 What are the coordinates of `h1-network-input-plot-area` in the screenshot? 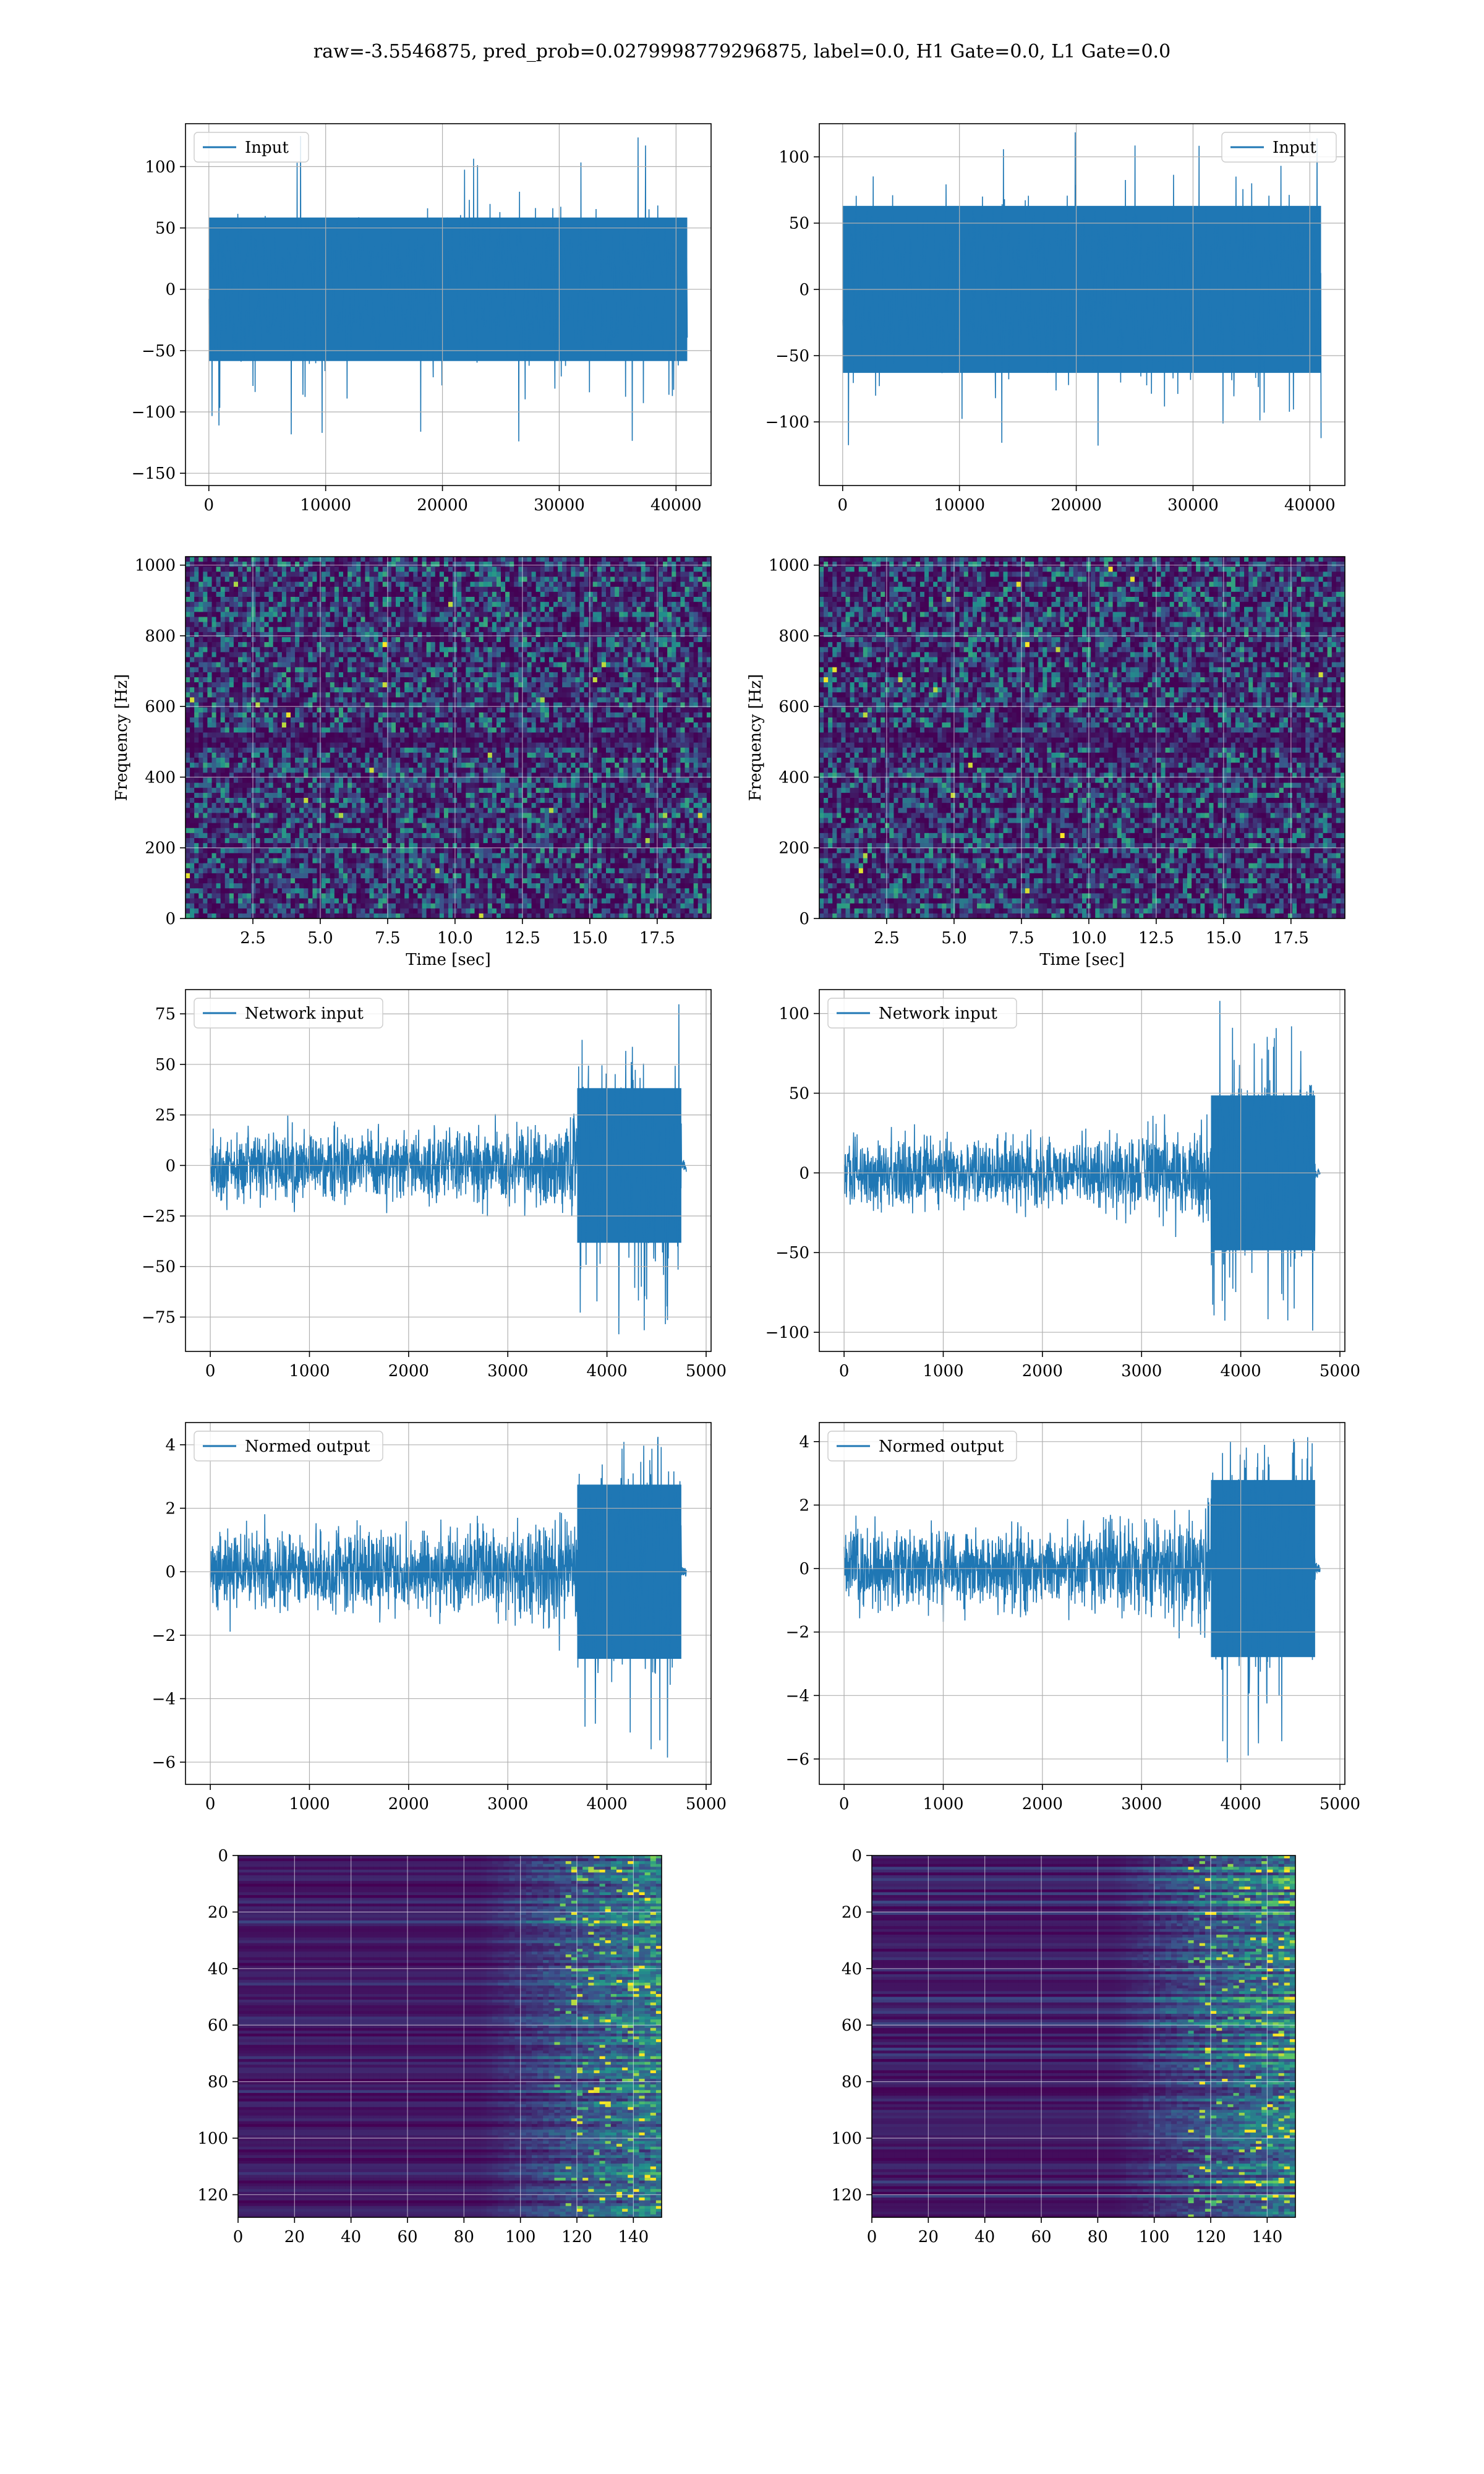 It's located at (448, 1170).